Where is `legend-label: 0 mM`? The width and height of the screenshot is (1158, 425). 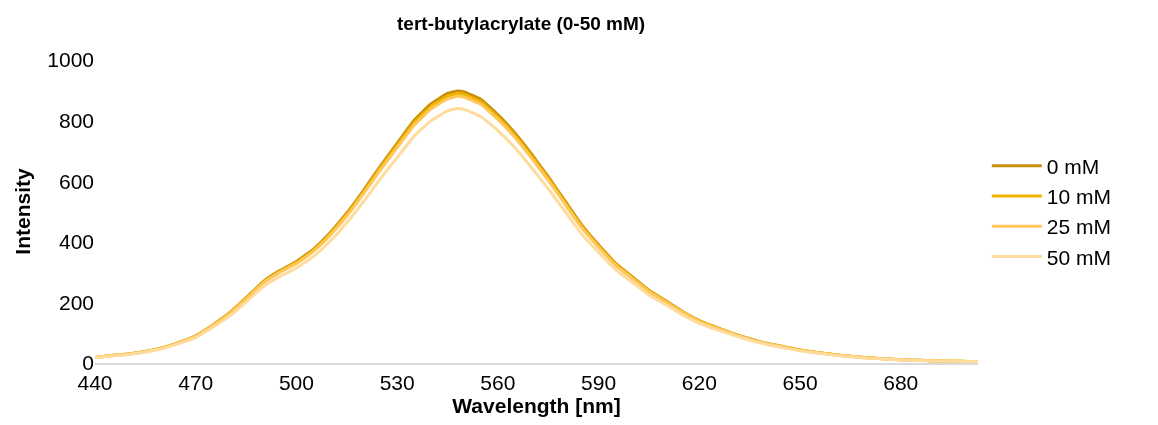
legend-label: 0 mM is located at coordinates (1073, 166).